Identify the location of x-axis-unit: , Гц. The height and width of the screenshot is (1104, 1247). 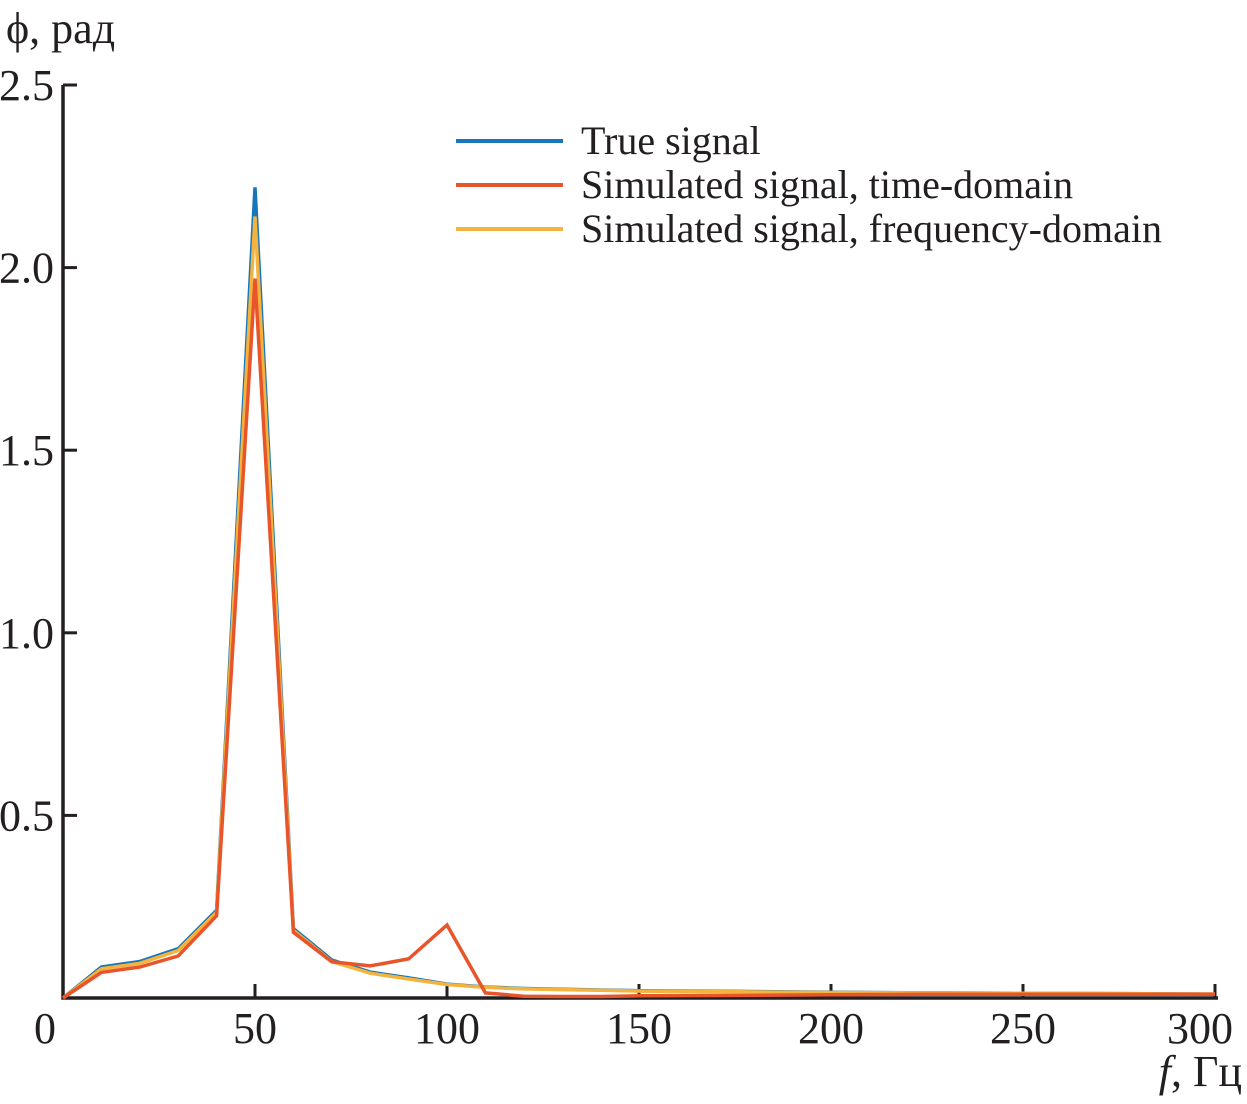
(1206, 1071).